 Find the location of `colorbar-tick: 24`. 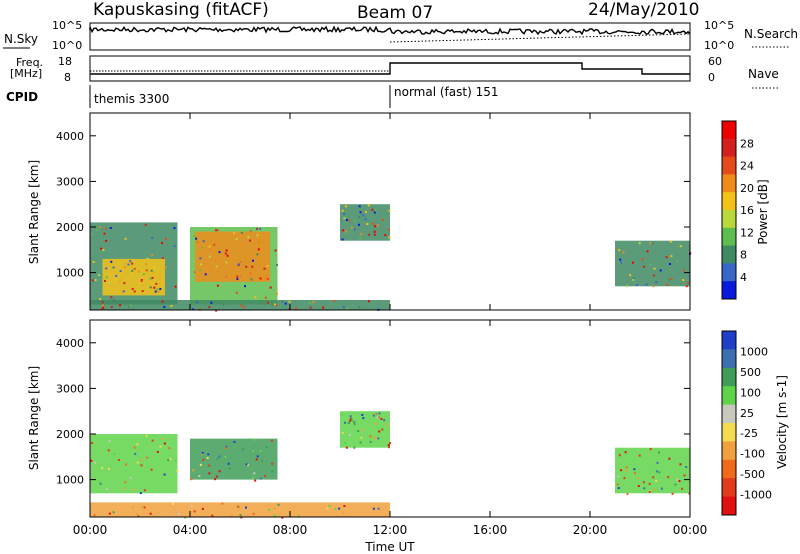

colorbar-tick: 24 is located at coordinates (747, 166).